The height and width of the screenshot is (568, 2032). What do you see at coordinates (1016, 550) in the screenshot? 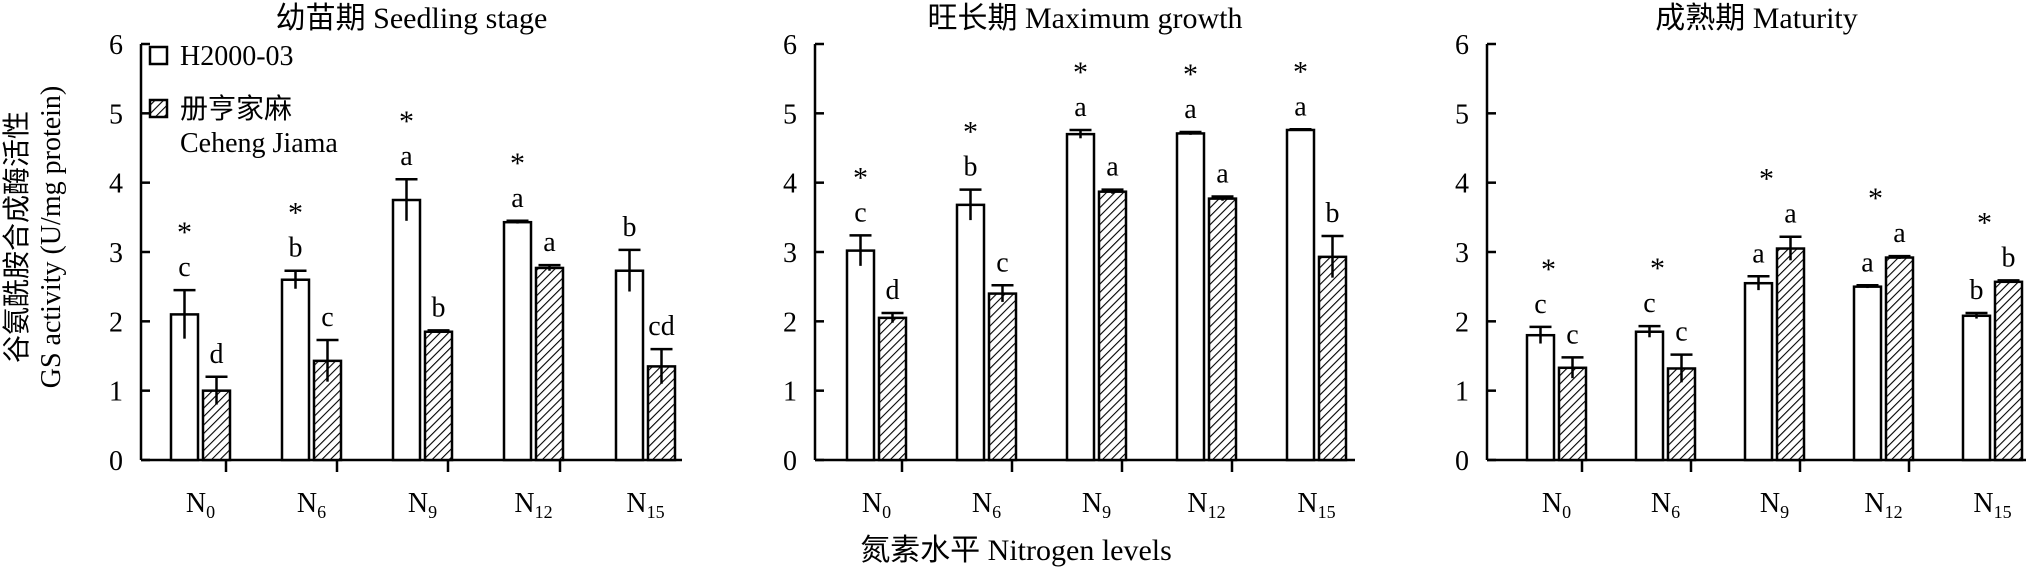
I see `x-axis-label: 氮素水平 Nitrogen levels` at bounding box center [1016, 550].